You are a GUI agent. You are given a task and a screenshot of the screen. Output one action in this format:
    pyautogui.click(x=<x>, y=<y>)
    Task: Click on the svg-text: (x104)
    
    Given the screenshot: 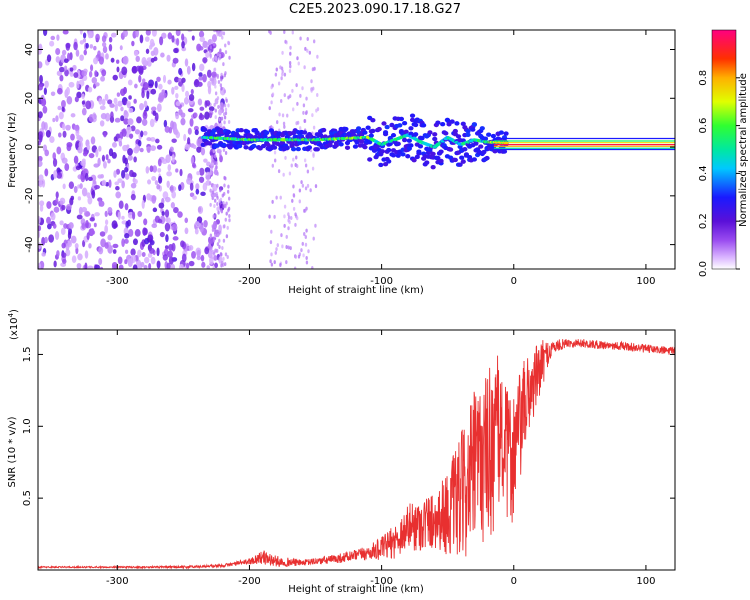 What is the action you would take?
    pyautogui.click(x=13, y=324)
    